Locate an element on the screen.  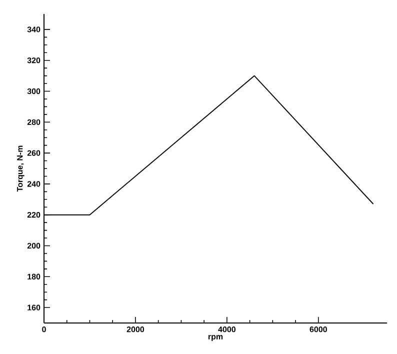
y-tick-label: 240 is located at coordinates (33, 184).